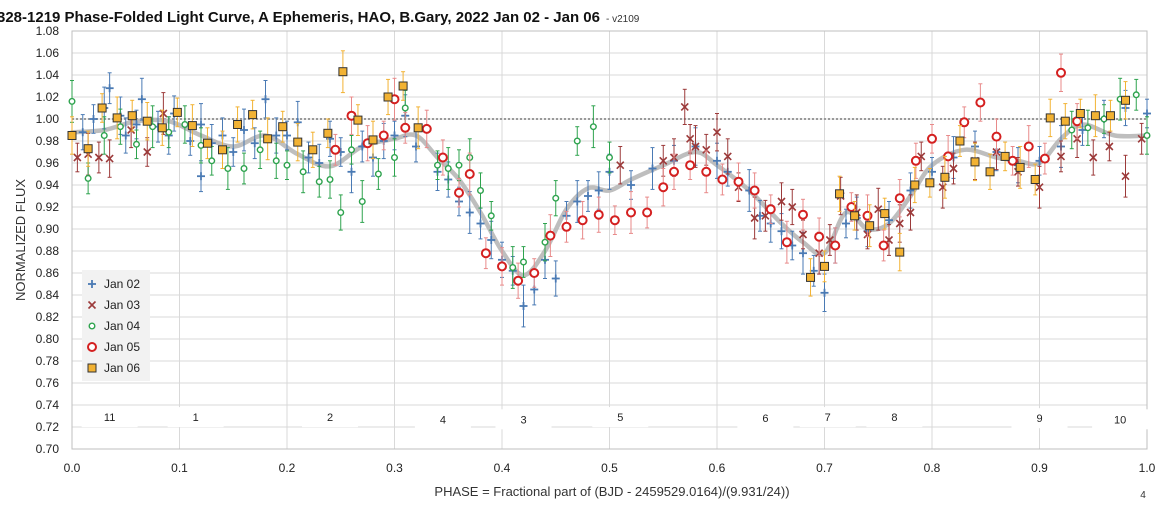 Image resolution: width=1167 pixels, height=508 pixels. Describe the element at coordinates (1147, 468) in the screenshot. I see `x-tick-label: 1.0` at that location.